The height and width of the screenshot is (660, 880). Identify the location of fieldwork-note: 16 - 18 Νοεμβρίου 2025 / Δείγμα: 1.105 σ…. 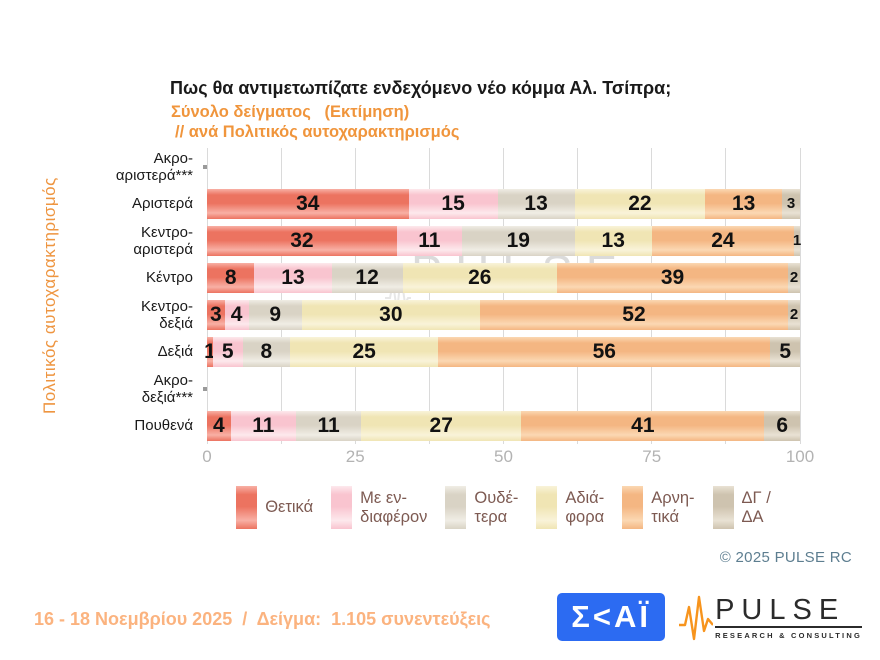
(262, 619).